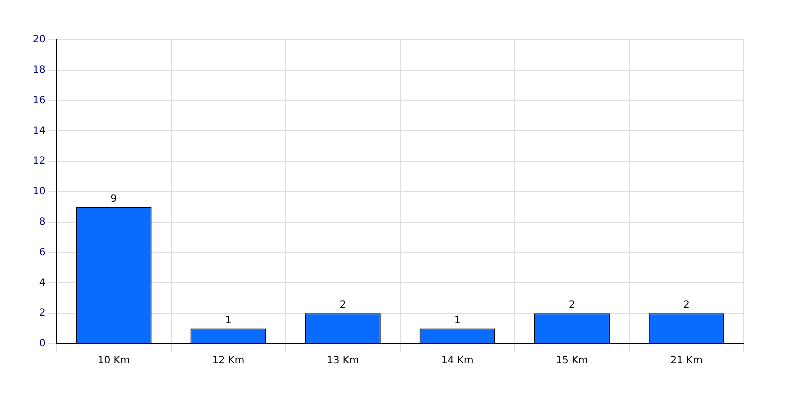 Image resolution: width=800 pixels, height=400 pixels. What do you see at coordinates (39, 70) in the screenshot?
I see `y-tick-label: 18` at bounding box center [39, 70].